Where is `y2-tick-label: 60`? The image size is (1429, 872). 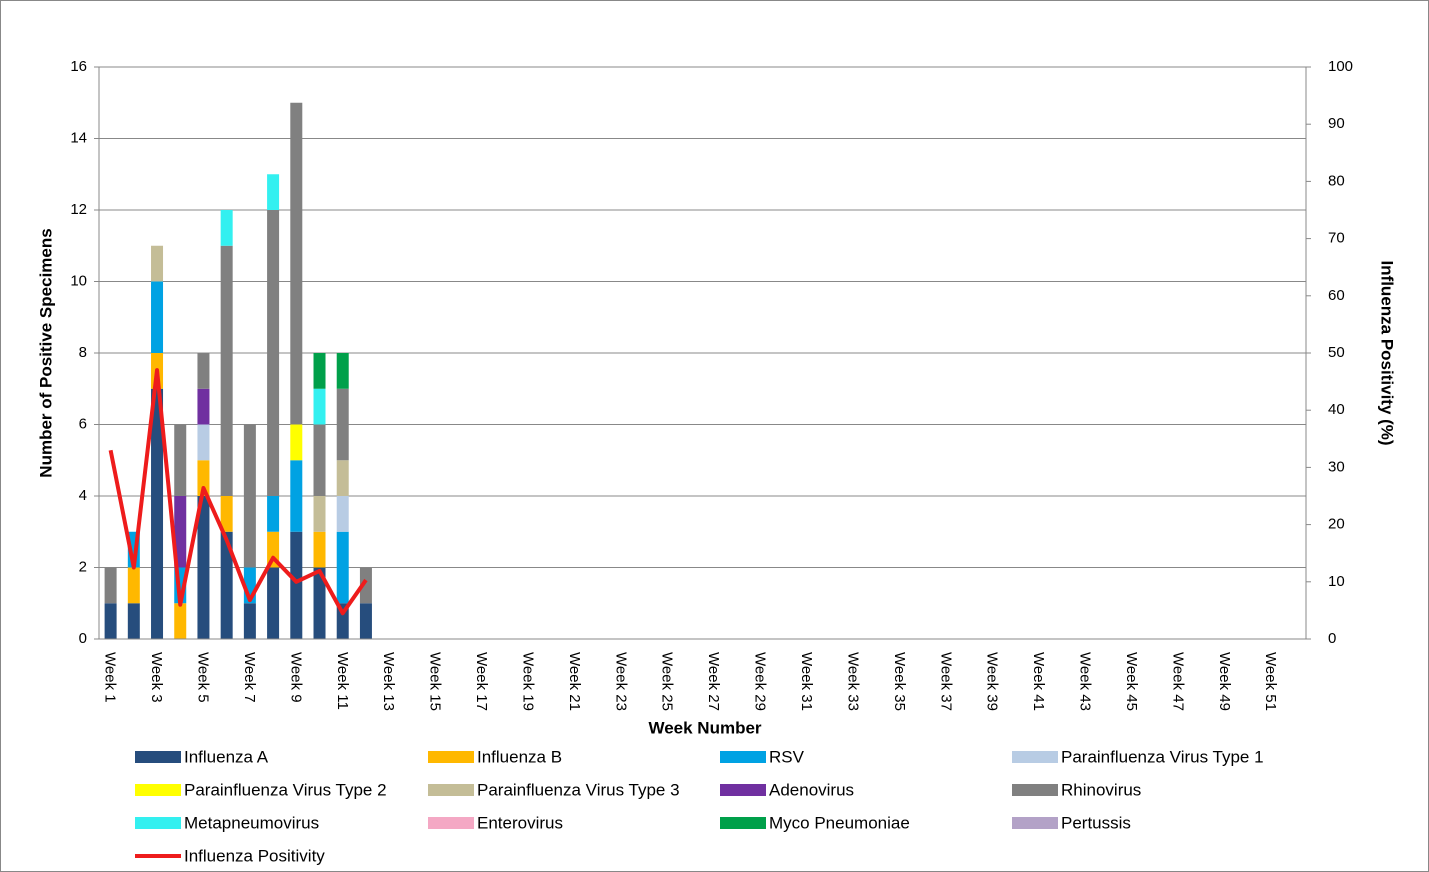 y2-tick-label: 60 is located at coordinates (1336, 295).